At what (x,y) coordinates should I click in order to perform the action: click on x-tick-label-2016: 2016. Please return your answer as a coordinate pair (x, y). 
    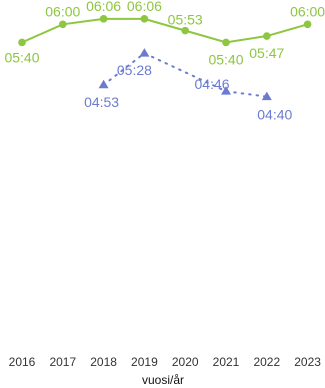
    Looking at the image, I should click on (22, 362).